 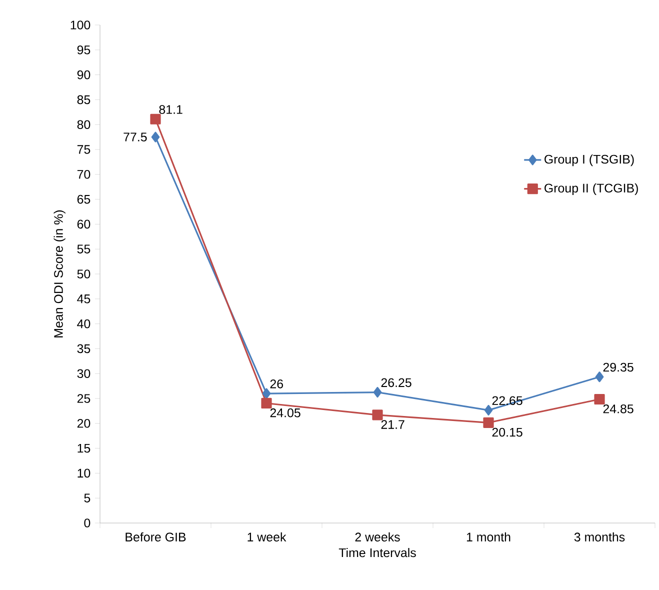 I want to click on data-label: 22.65, so click(x=507, y=401).